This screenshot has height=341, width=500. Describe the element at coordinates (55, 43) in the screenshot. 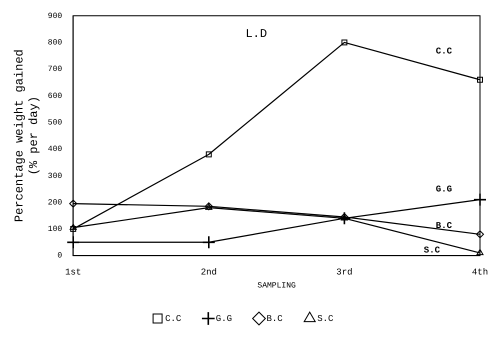

I see `y-tick-label: 800` at that location.